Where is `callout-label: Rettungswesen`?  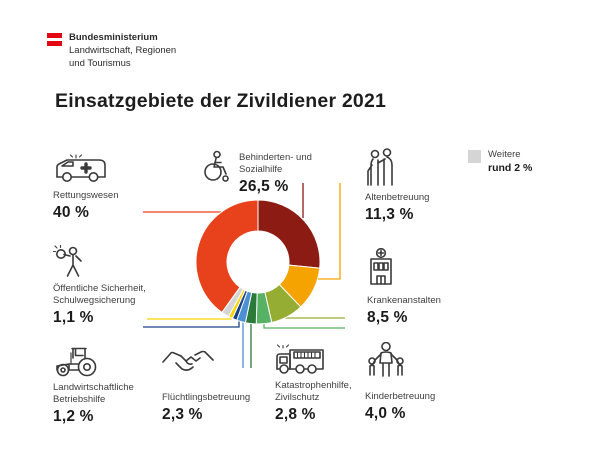
callout-label: Rettungswesen is located at coordinates (86, 195).